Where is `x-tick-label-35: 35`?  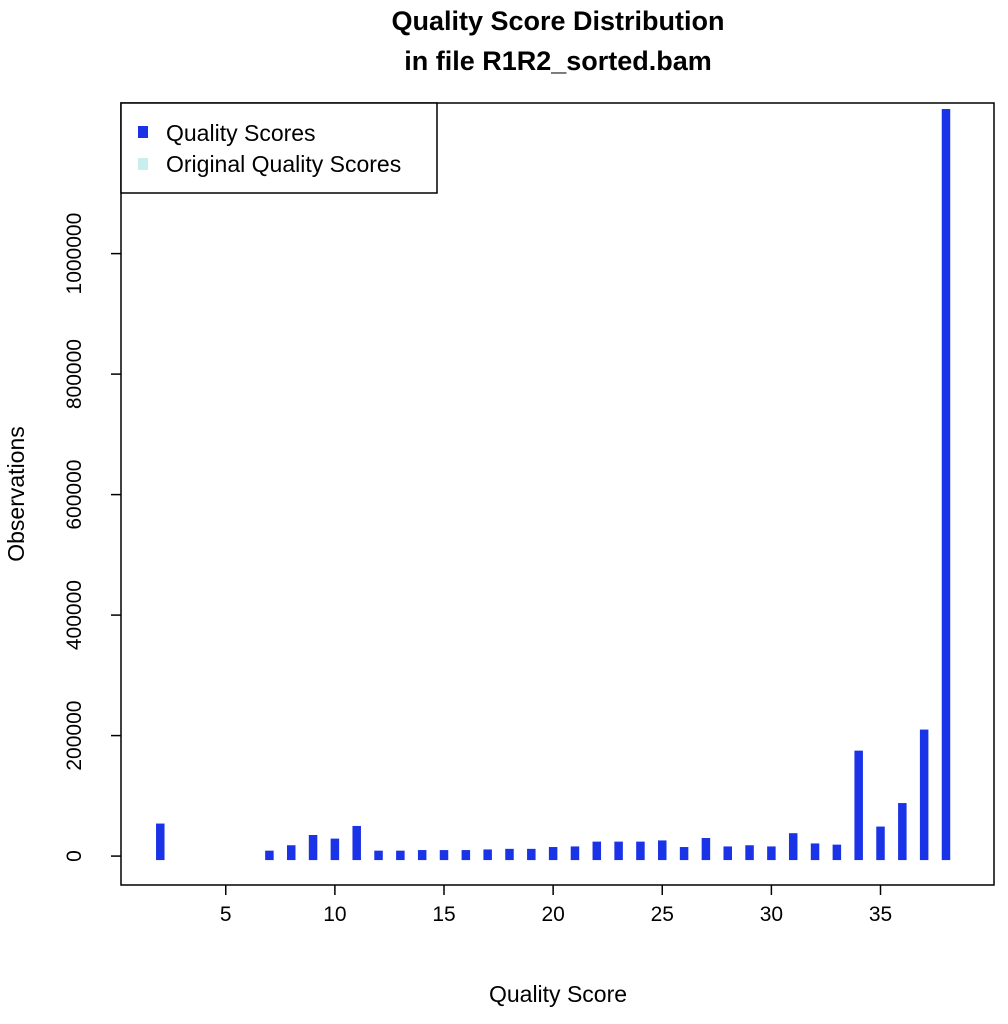
x-tick-label-35: 35 is located at coordinates (880, 914).